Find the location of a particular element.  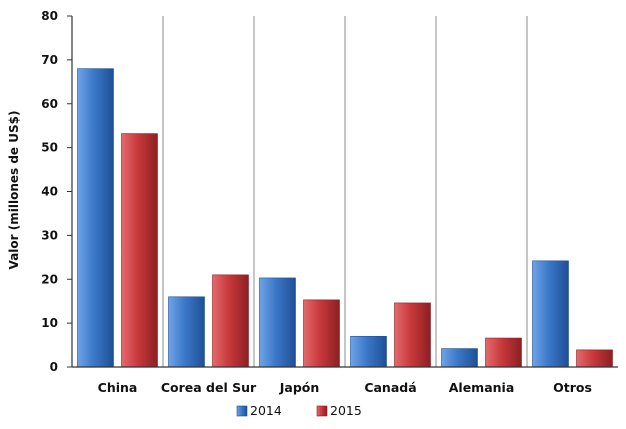

bar-corea-del-sur-2015 is located at coordinates (230, 321).